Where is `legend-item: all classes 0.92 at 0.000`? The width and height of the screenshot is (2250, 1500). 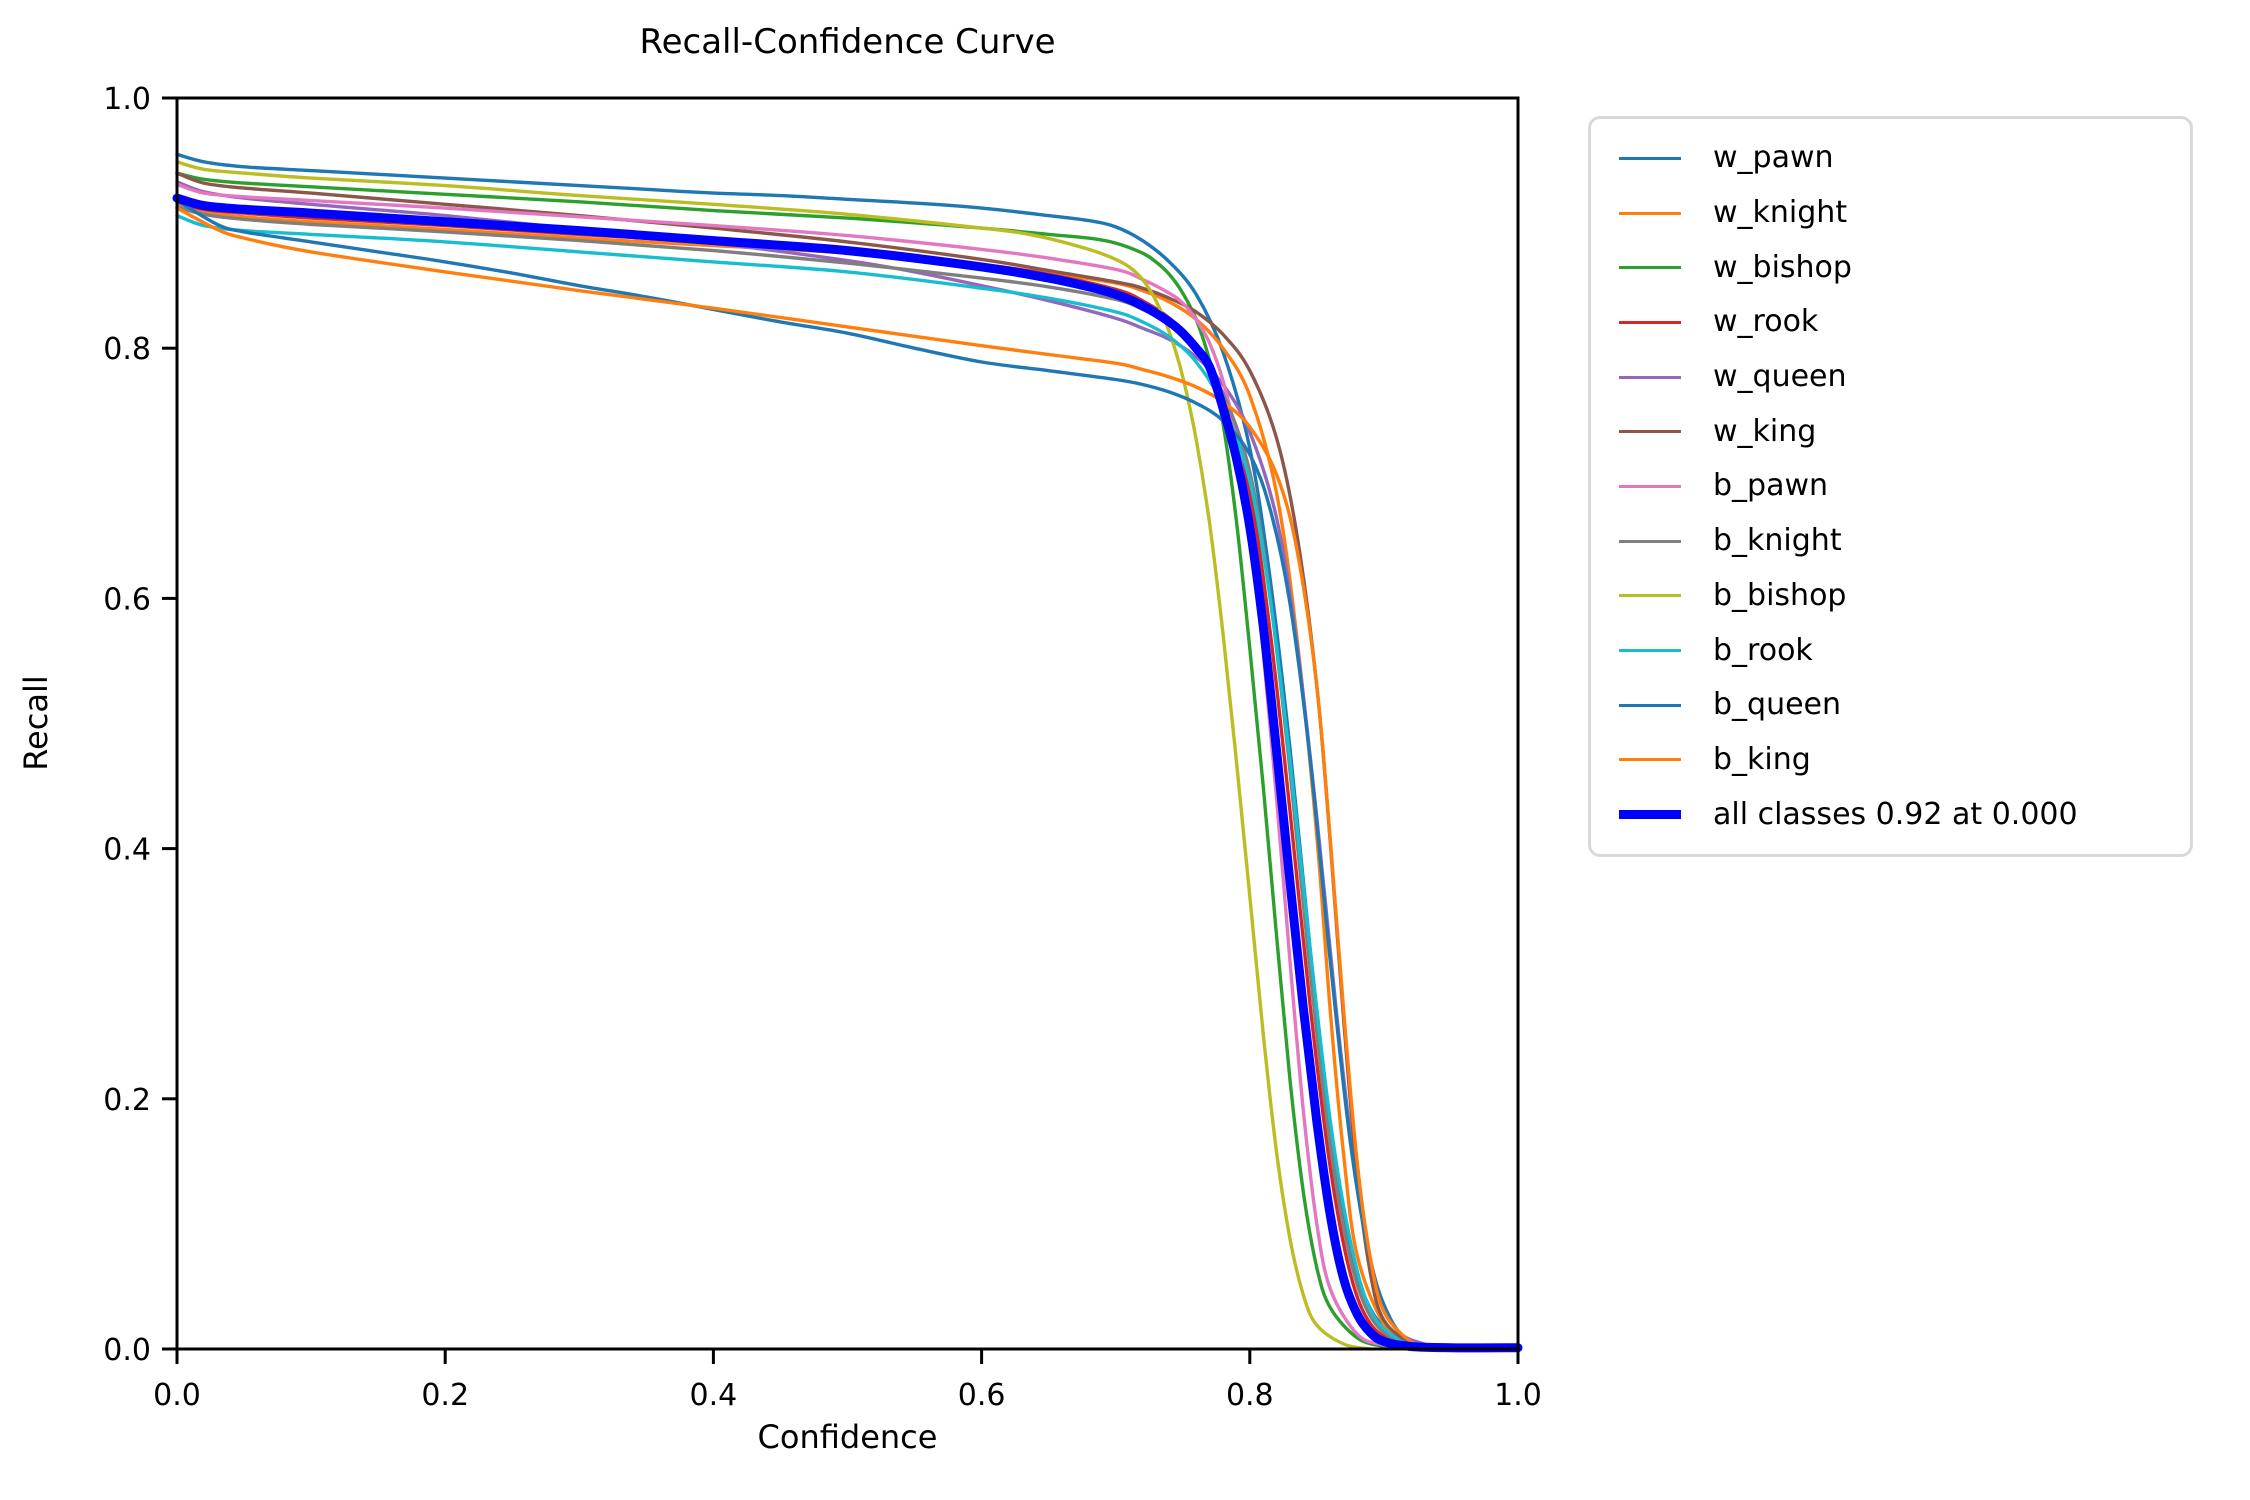 legend-item: all classes 0.92 at 0.000 is located at coordinates (1890, 815).